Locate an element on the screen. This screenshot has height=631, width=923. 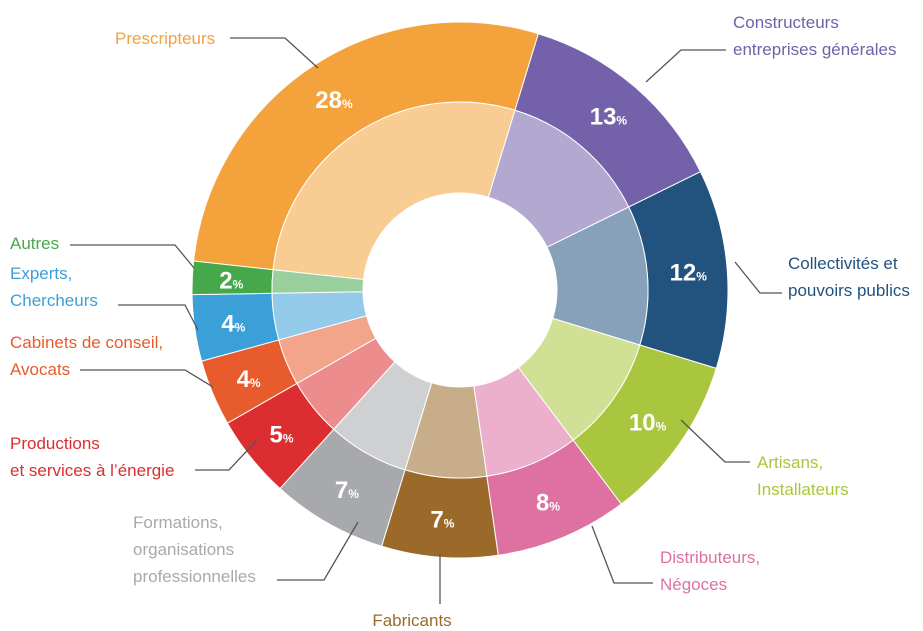
category-label: Collectivités et pouvoirs publics is located at coordinates (849, 277).